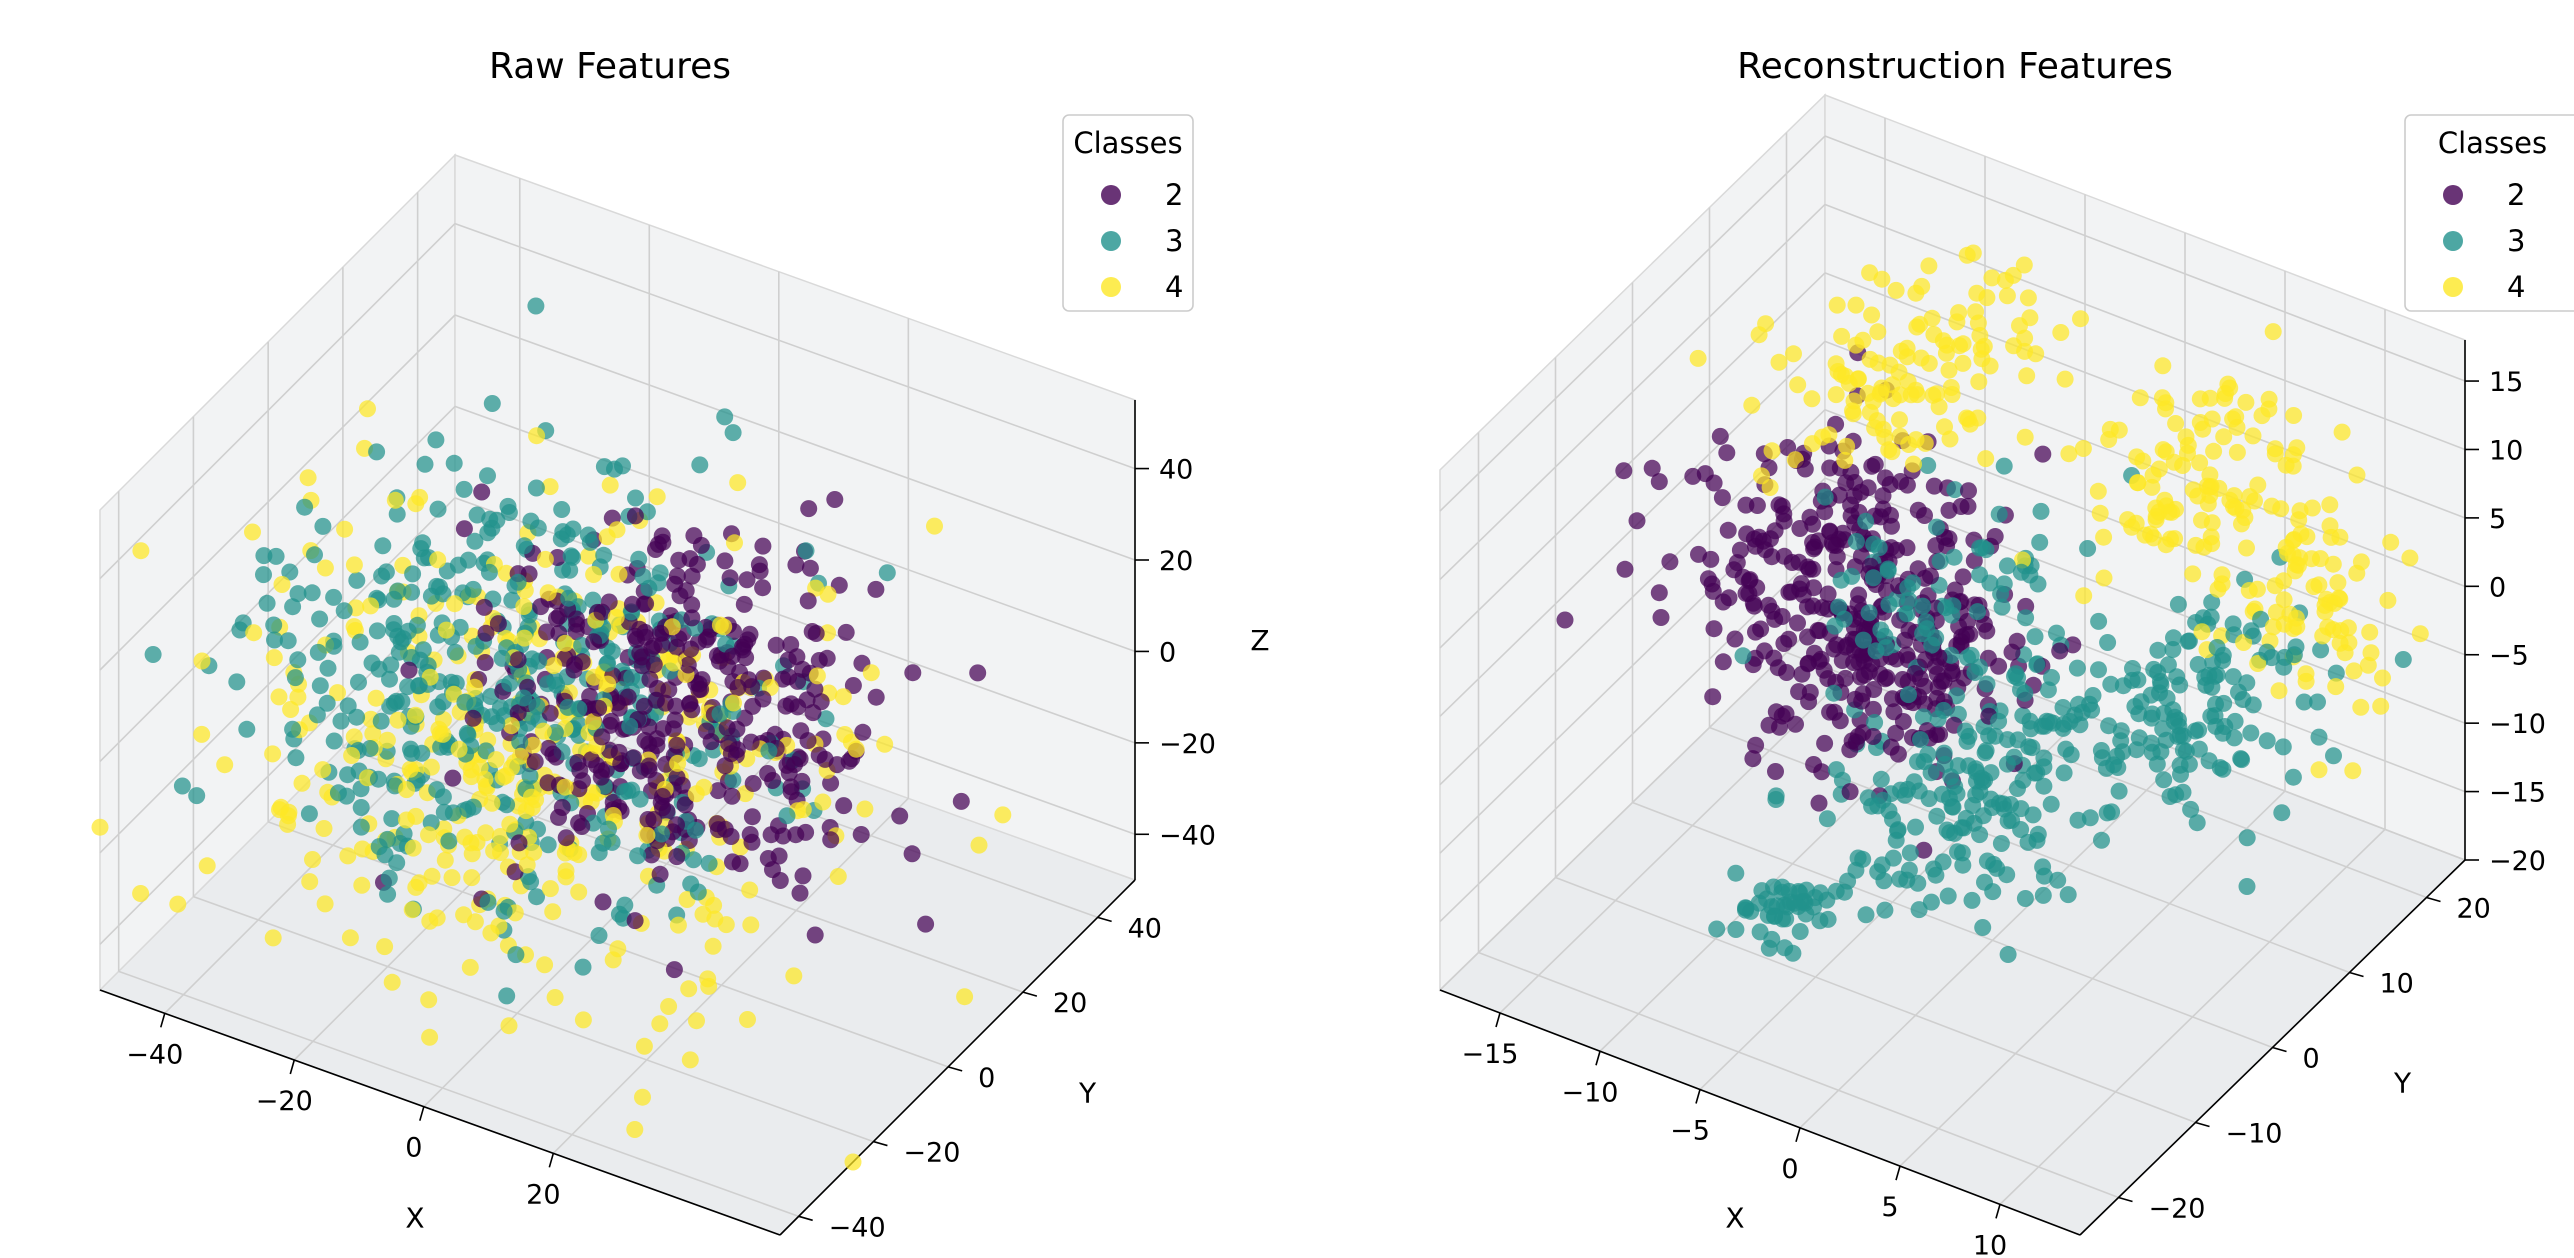 The width and height of the screenshot is (2574, 1258). I want to click on legend-title: Classes, so click(1127, 143).